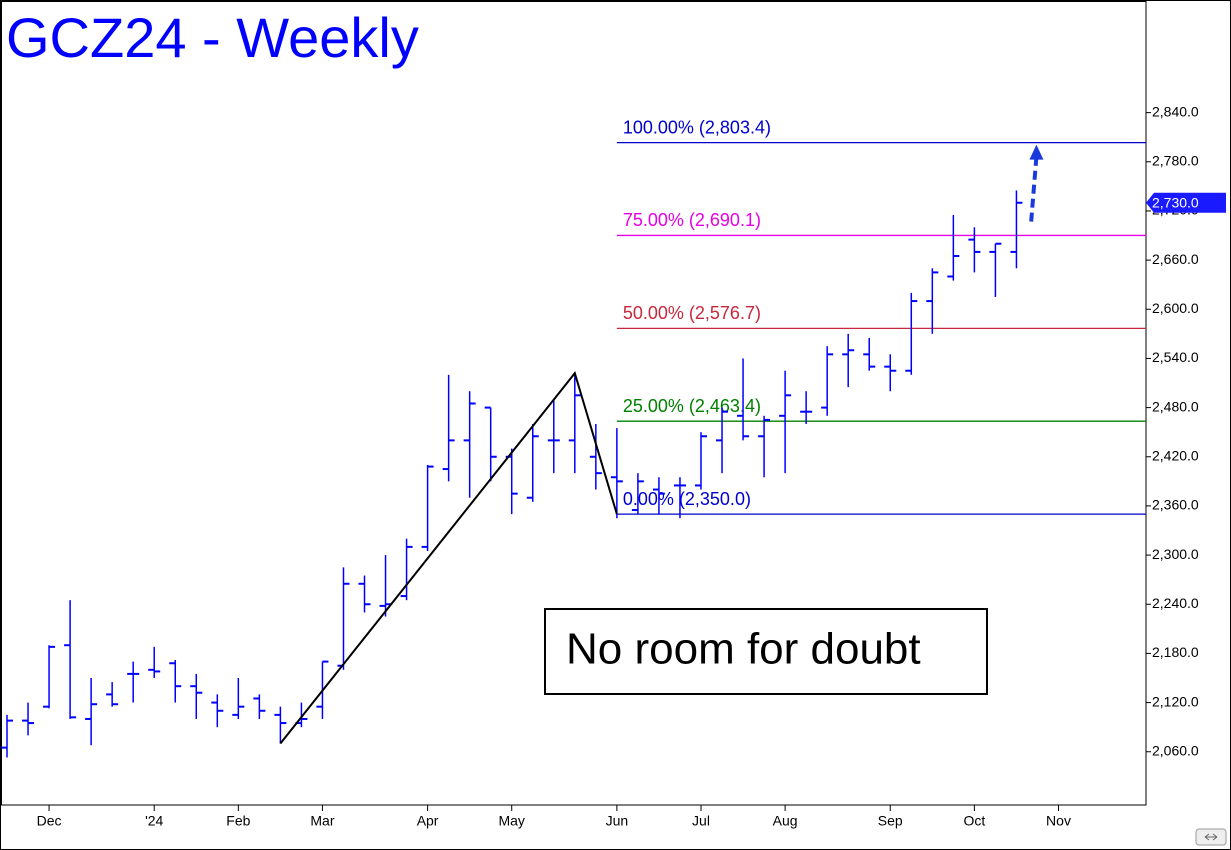 This screenshot has height=850, width=1231. I want to click on x-tick-label: Jul, so click(701, 821).